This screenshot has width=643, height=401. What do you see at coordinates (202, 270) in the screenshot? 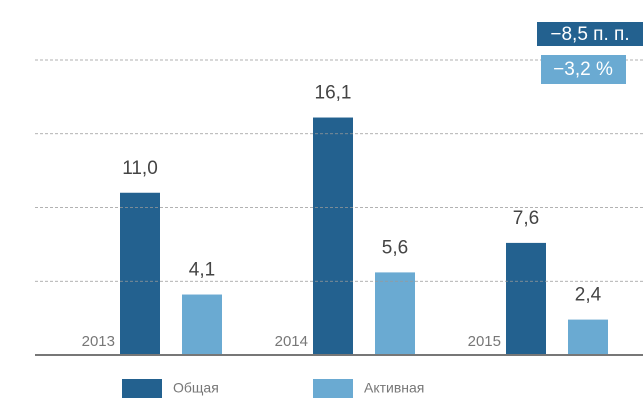
I see `data-label: 4,1` at bounding box center [202, 270].